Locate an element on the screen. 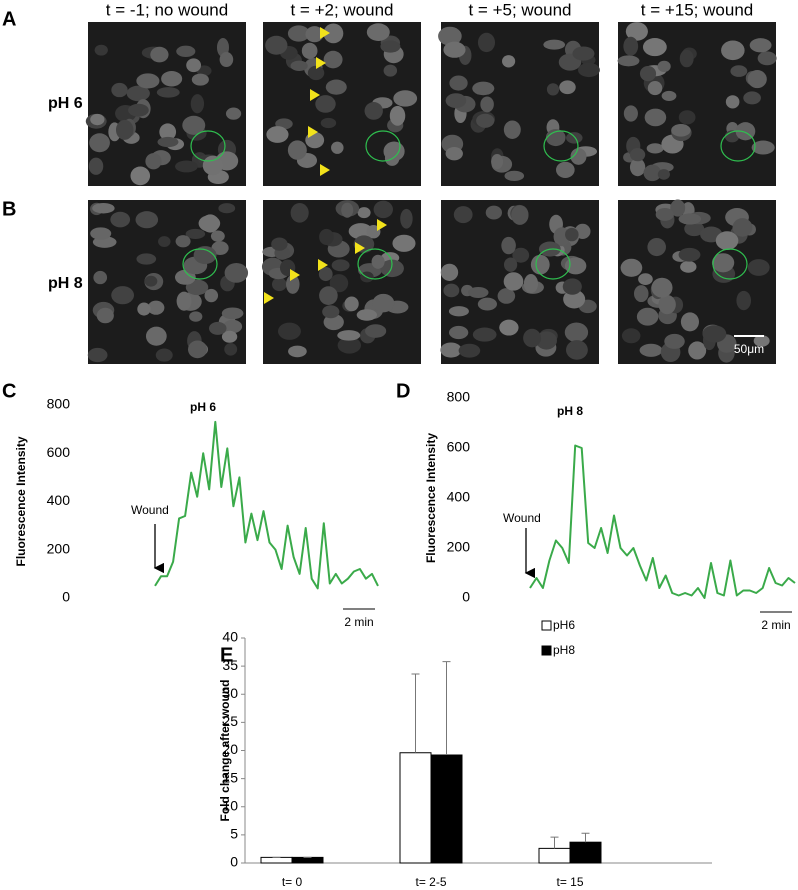 The width and height of the screenshot is (798, 890). y-tick-label: 40 is located at coordinates (230, 637).